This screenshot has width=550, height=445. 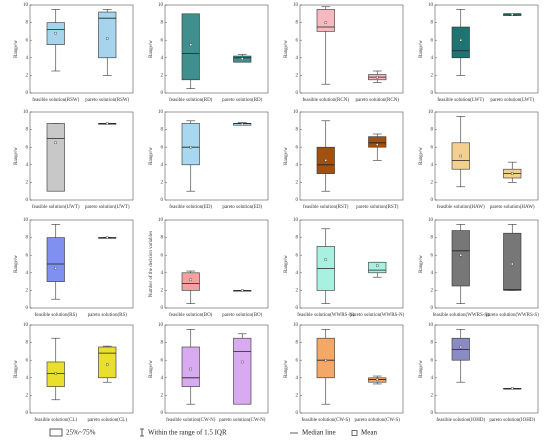 What do you see at coordinates (461, 207) in the screenshot?
I see `x-tick-label: feasible solution(HAW)` at bounding box center [461, 207].